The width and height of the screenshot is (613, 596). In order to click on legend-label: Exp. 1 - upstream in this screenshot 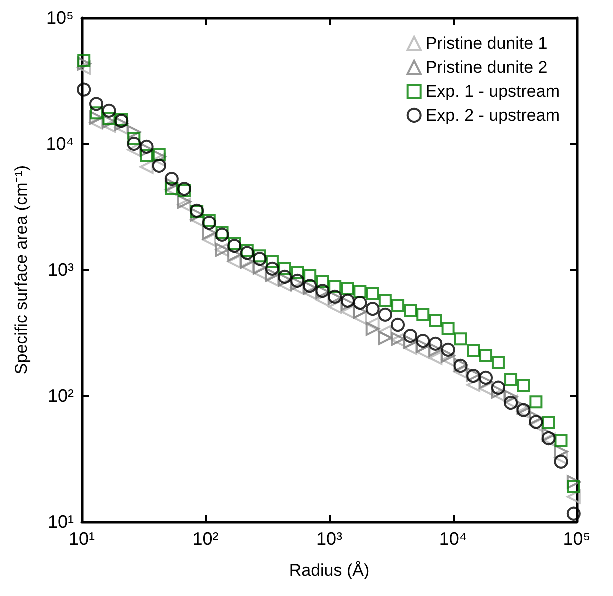, I will do `click(493, 91)`.